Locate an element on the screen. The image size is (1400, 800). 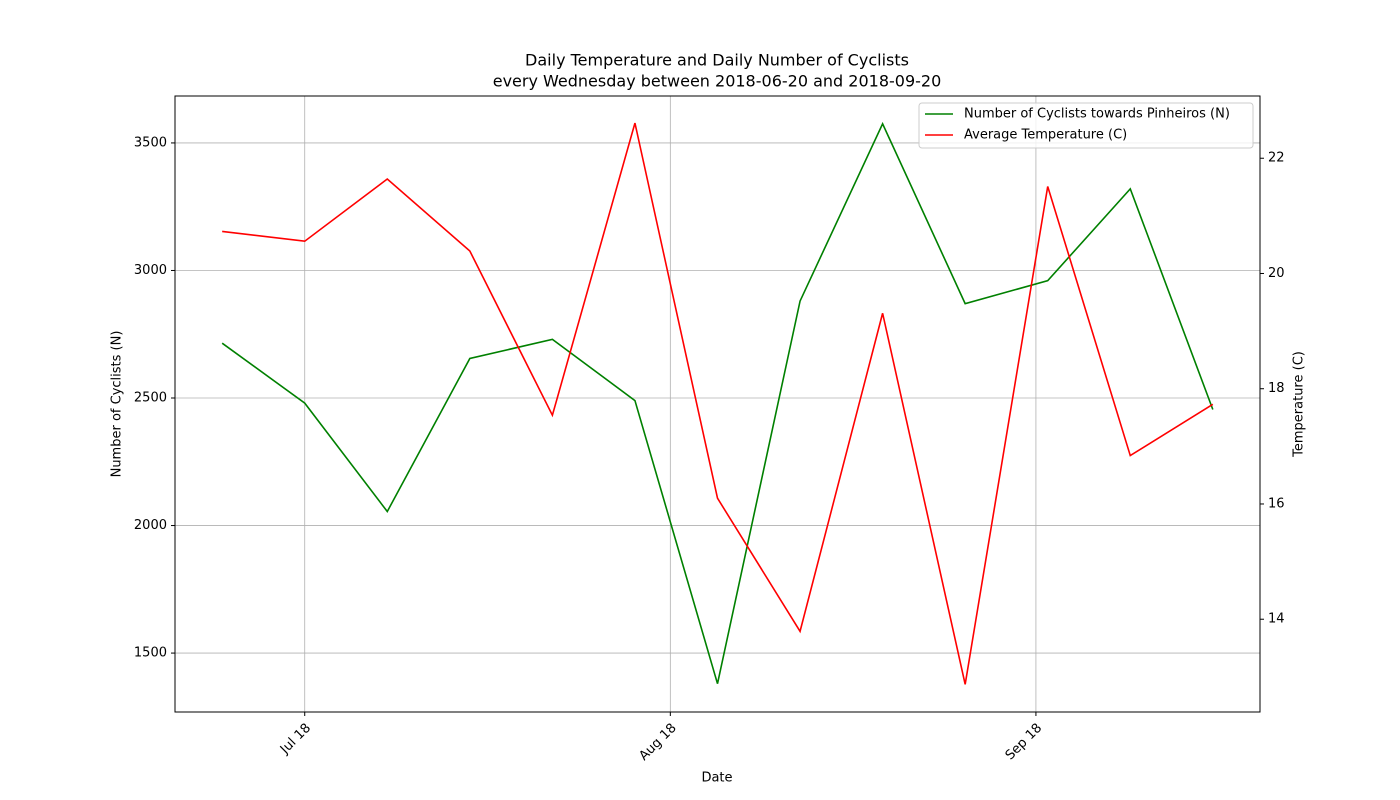
y-tick-label: 1500 is located at coordinates (150, 653).